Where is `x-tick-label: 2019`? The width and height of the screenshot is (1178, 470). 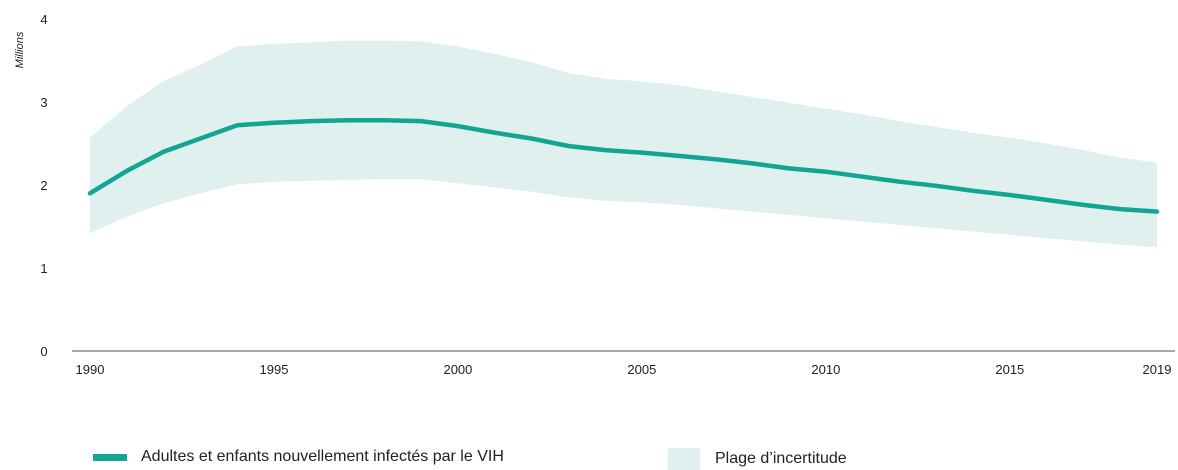
x-tick-label: 2019 is located at coordinates (1157, 369).